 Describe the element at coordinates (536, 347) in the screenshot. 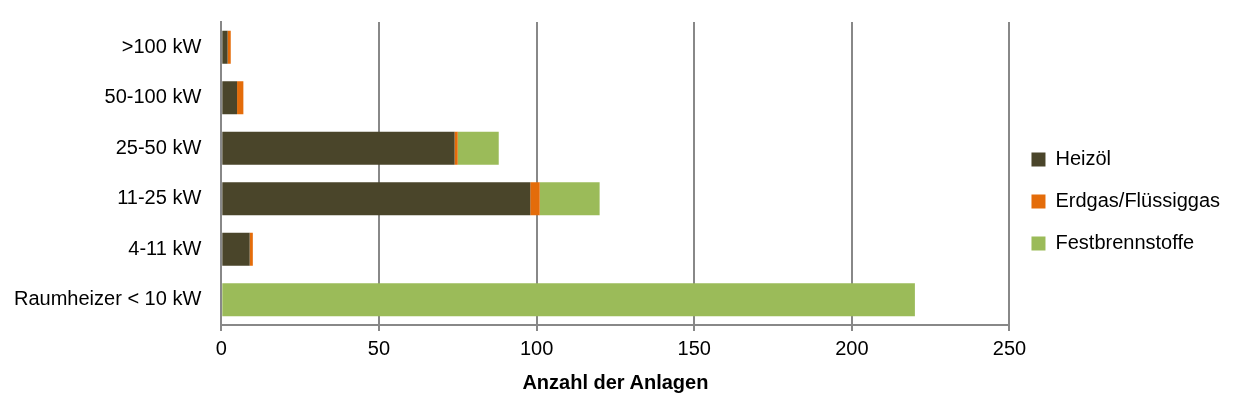

I see `x-tick-label: 100` at that location.